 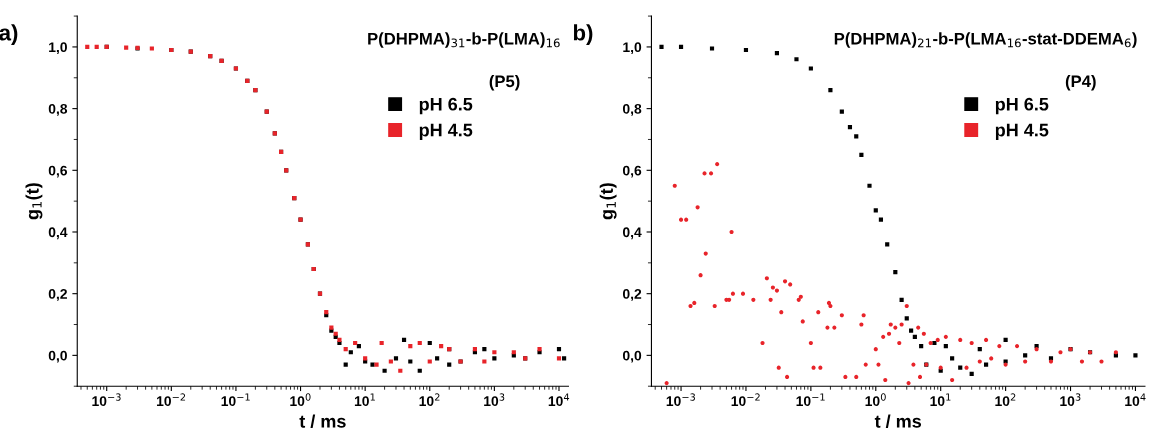 I want to click on text: P(DHPMA)$_{31}$-b-P(LMA)$_{16}$, so click(x=464, y=40).